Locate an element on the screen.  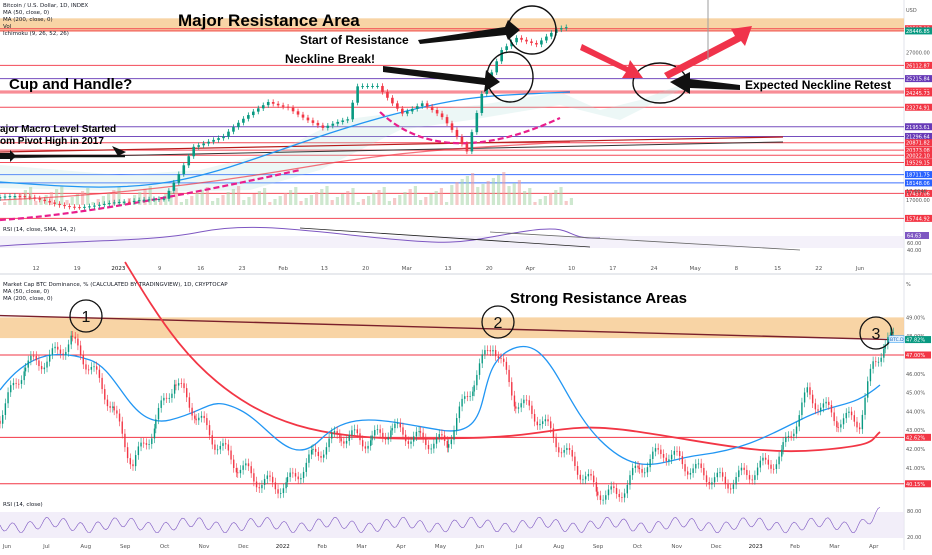
bottom-rsi-label: RSI (14, close) is located at coordinates (23, 505).